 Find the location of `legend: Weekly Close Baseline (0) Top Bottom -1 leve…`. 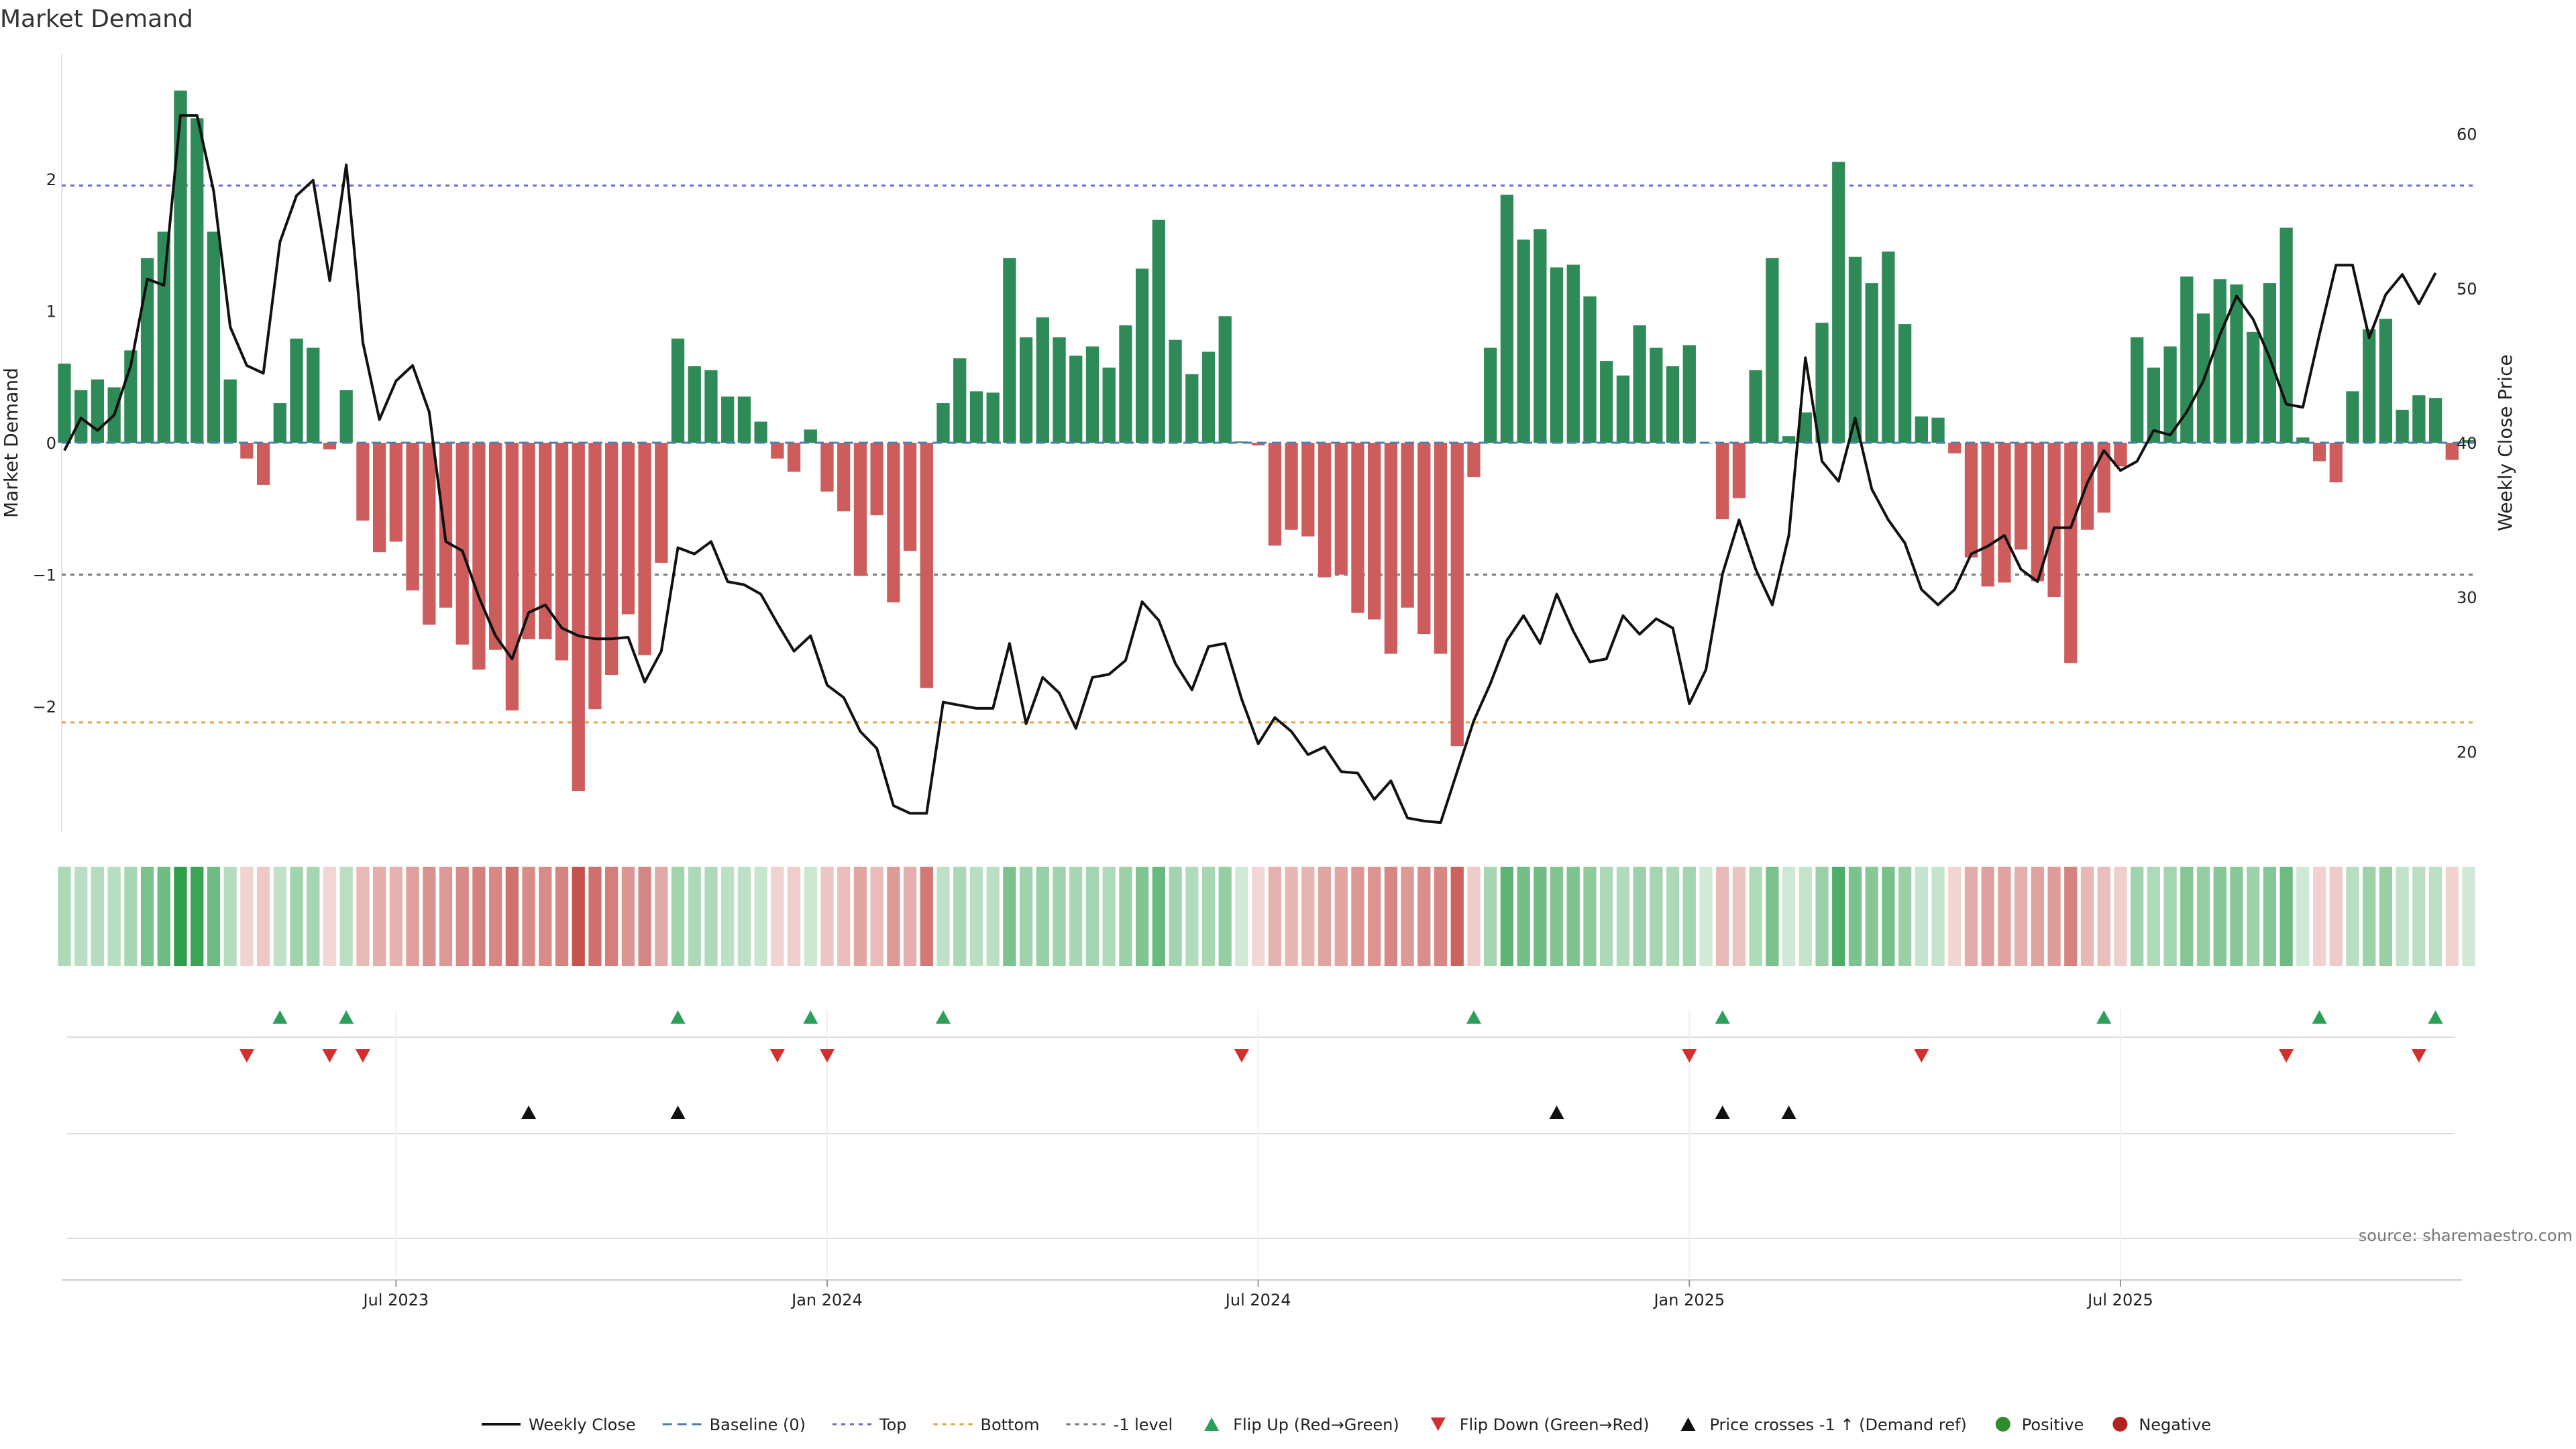

legend: Weekly Close Baseline (0) Top Bottom -1 leve… is located at coordinates (1346, 1424).